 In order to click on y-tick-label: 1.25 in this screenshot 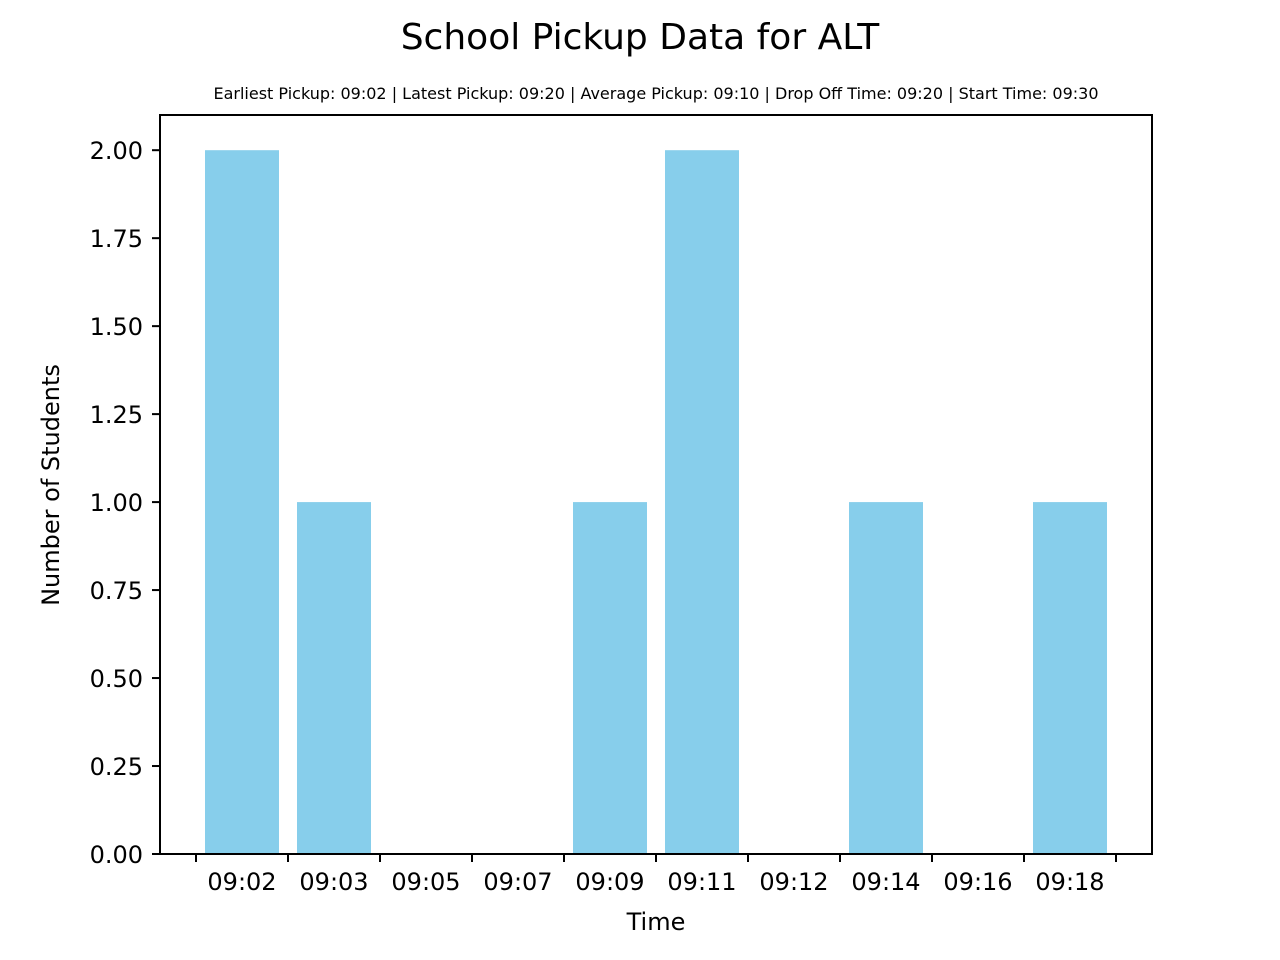, I will do `click(116, 415)`.